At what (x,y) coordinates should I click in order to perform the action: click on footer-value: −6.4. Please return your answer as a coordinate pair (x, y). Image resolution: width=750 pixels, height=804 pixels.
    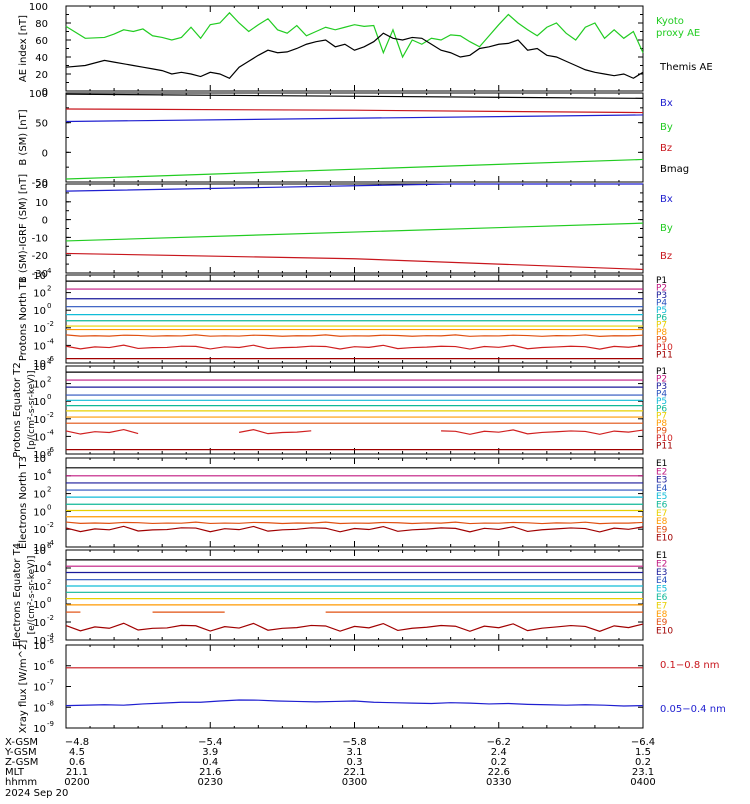
    Looking at the image, I should click on (643, 742).